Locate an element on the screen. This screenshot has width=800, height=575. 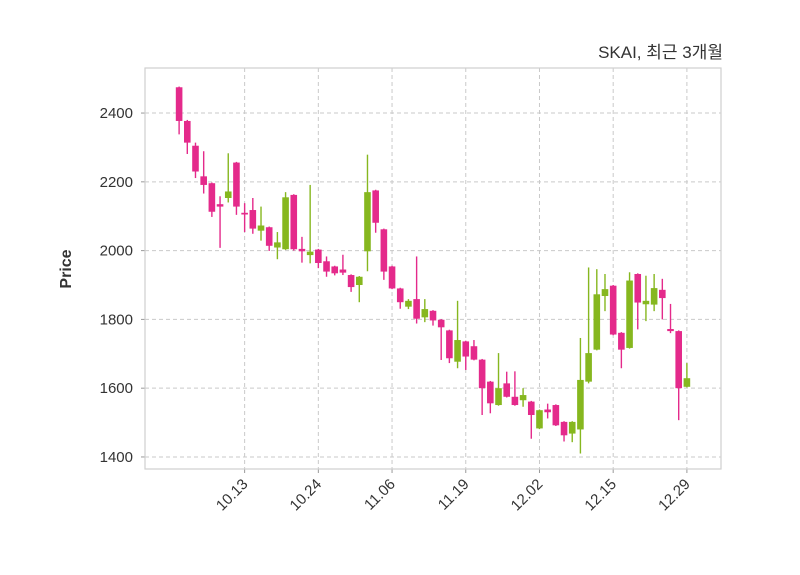
y-tick-label: 1800 is located at coordinates (116, 319).